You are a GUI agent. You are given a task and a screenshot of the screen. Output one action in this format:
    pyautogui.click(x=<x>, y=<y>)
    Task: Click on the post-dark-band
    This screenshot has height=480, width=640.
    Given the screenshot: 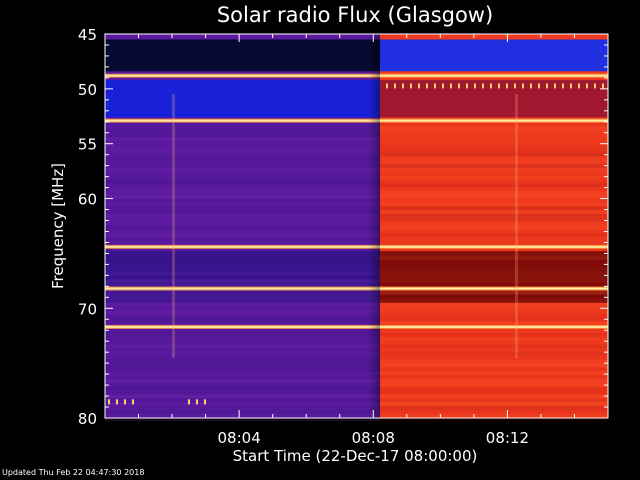 What is the action you would take?
    pyautogui.click(x=493, y=277)
    